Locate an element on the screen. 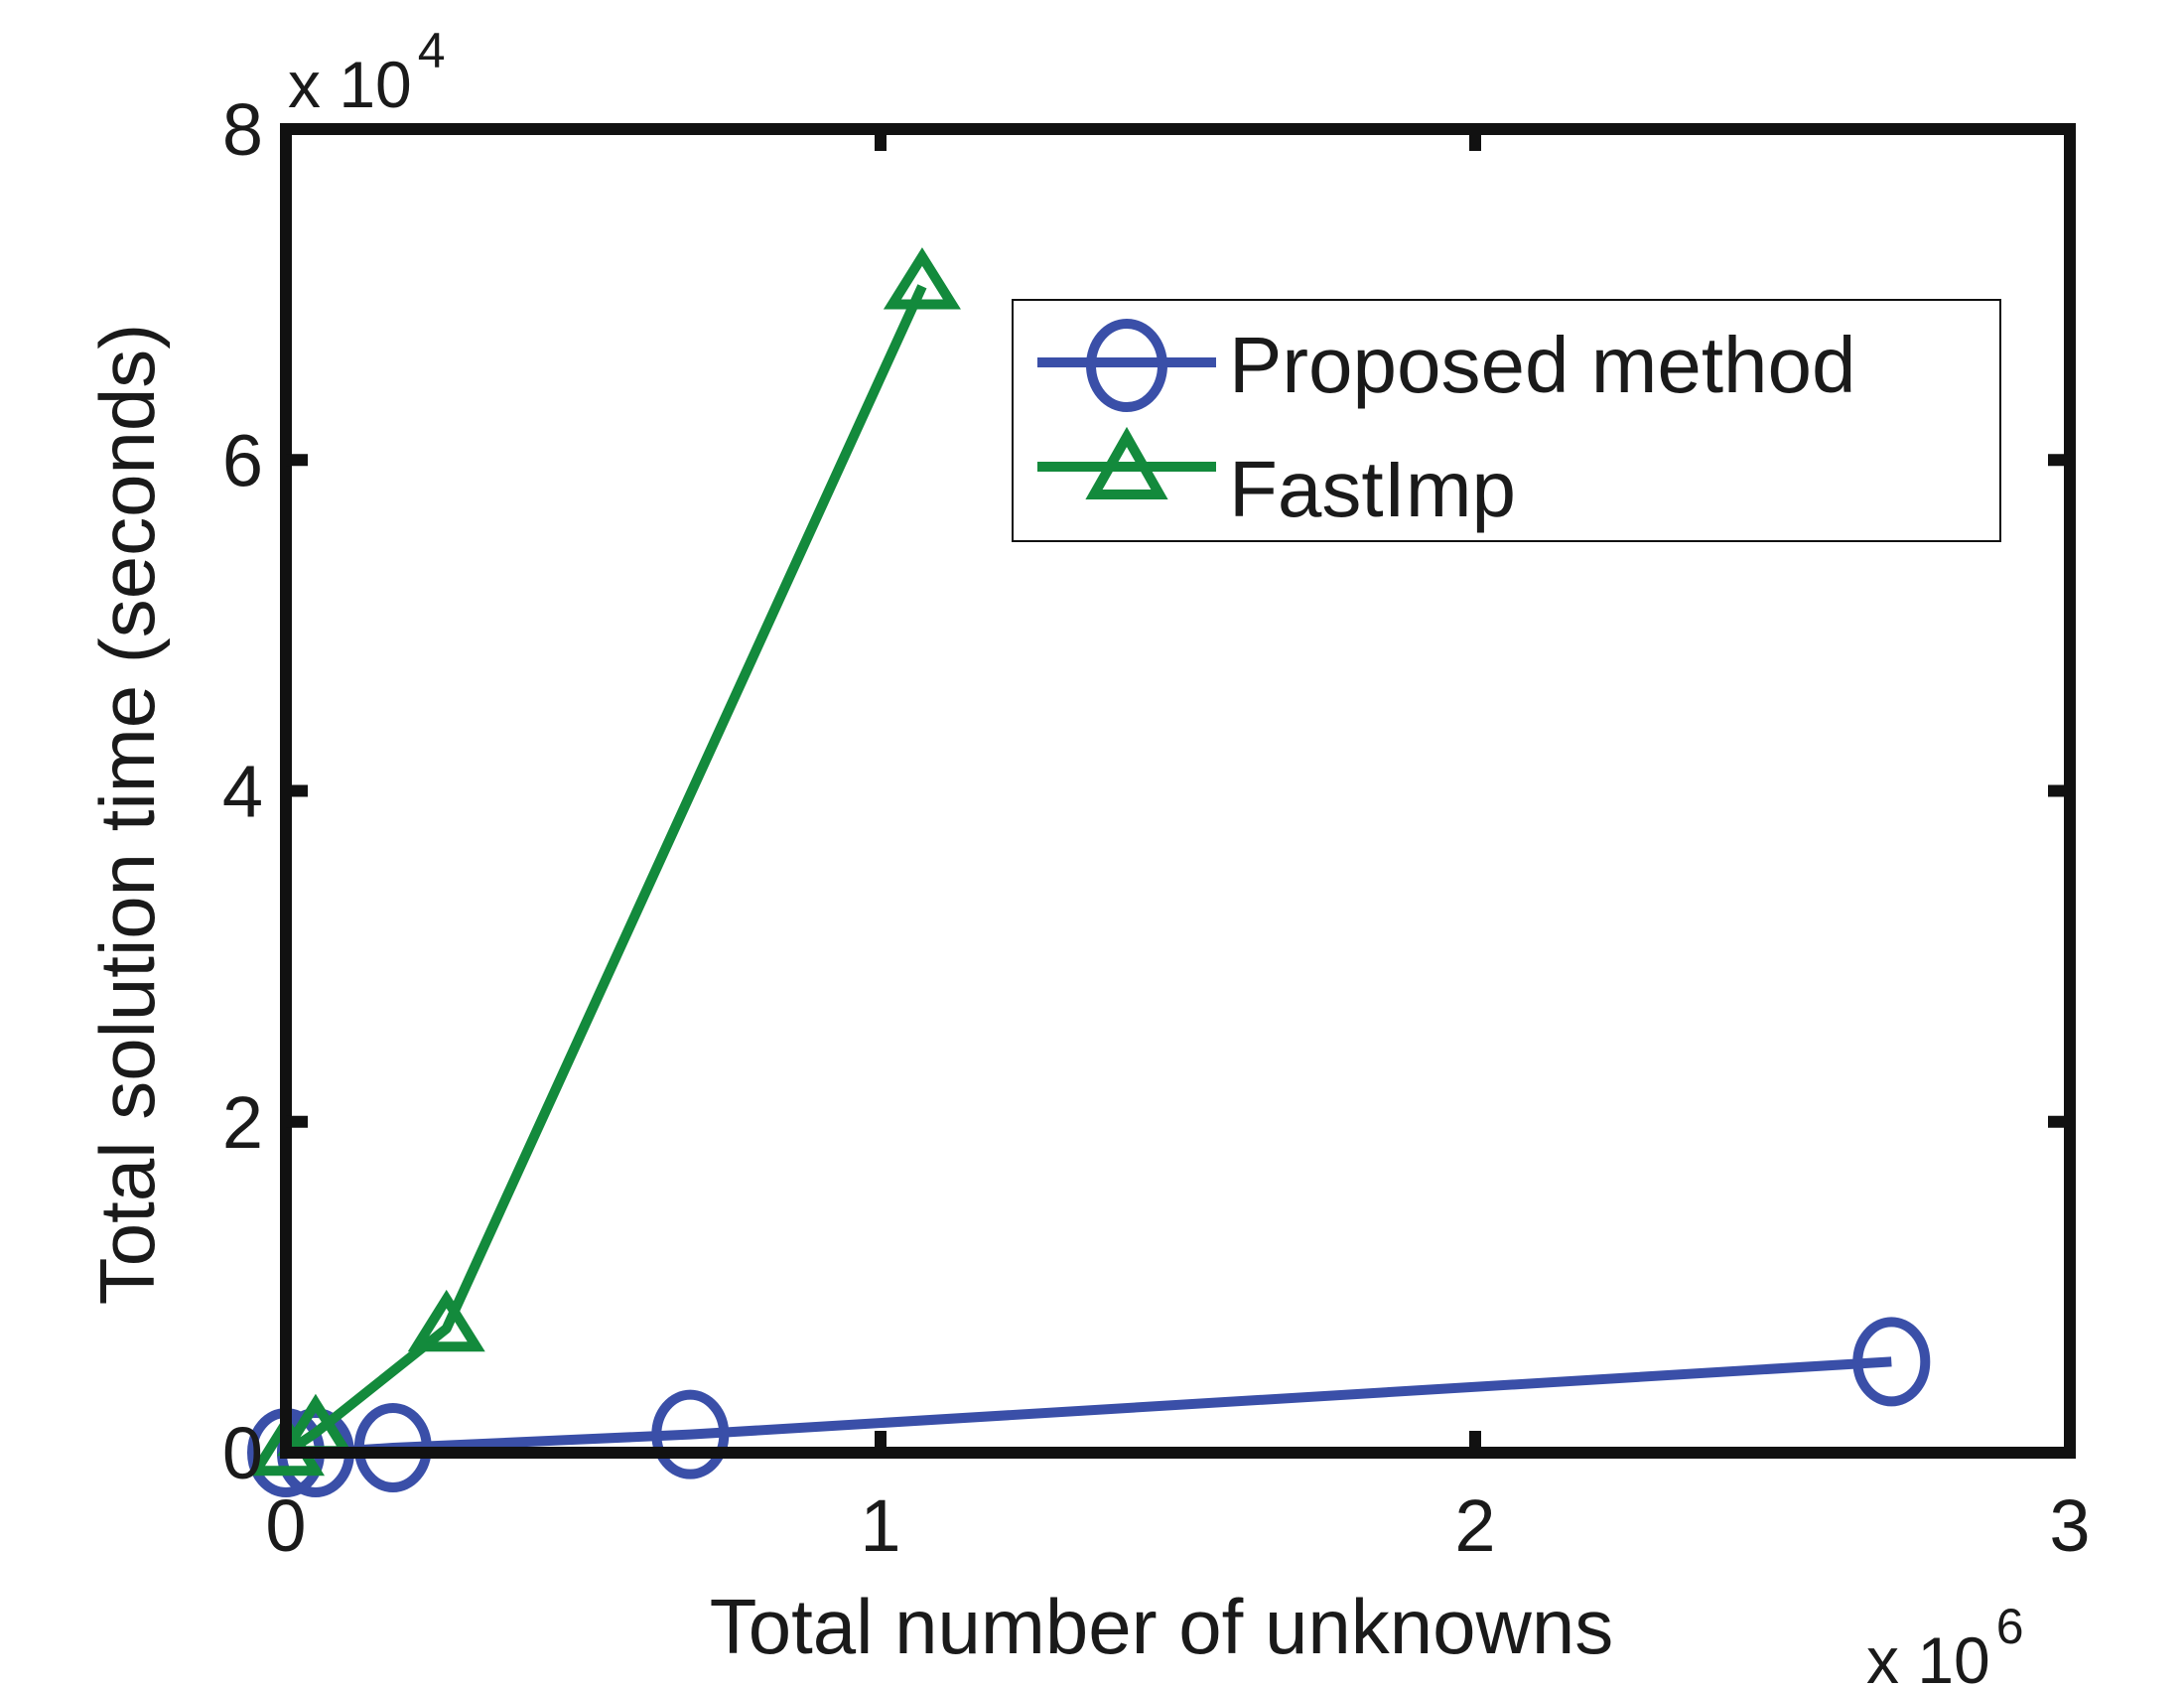 The image size is (2184, 1688). legend-entry-fastimp: FastImp is located at coordinates (1276, 479).